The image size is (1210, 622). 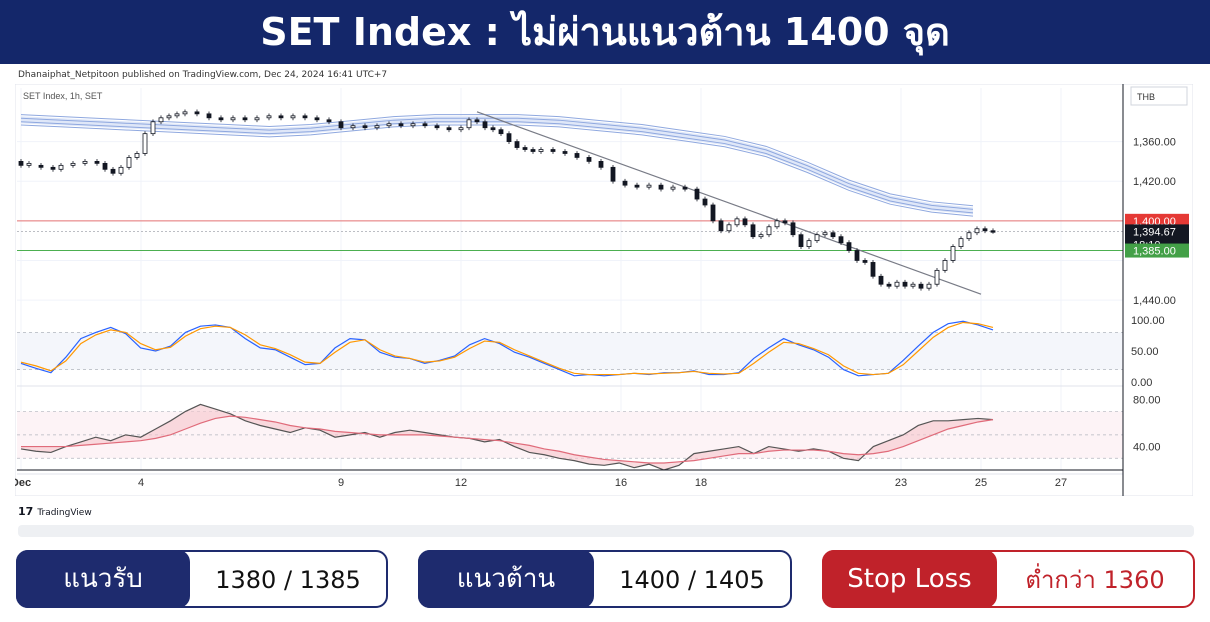 What do you see at coordinates (1147, 448) in the screenshot?
I see `rsi-tick-label: 40.00` at bounding box center [1147, 448].